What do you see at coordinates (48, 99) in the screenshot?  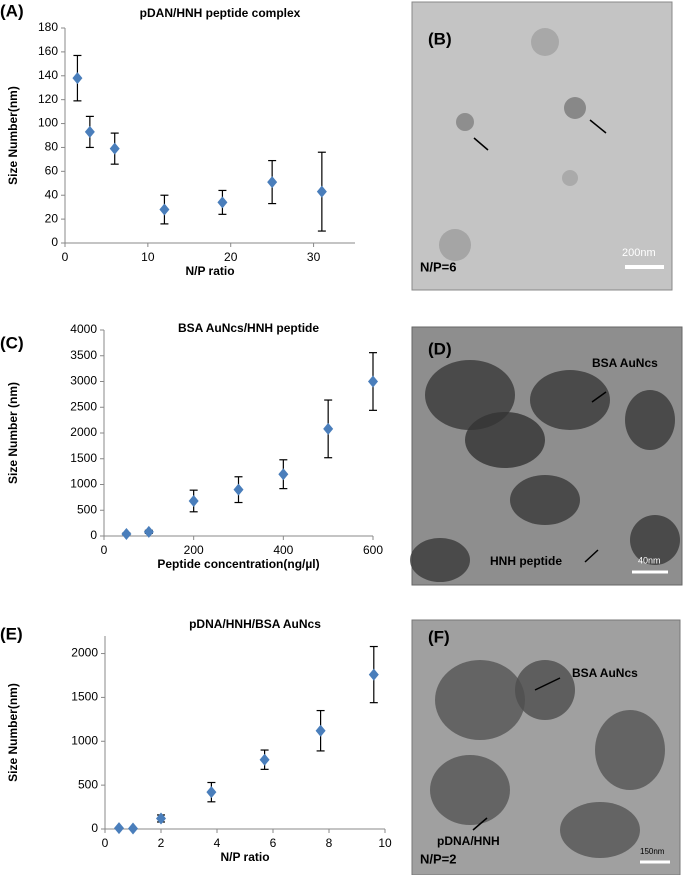 I see `y-tick-label: 120` at bounding box center [48, 99].